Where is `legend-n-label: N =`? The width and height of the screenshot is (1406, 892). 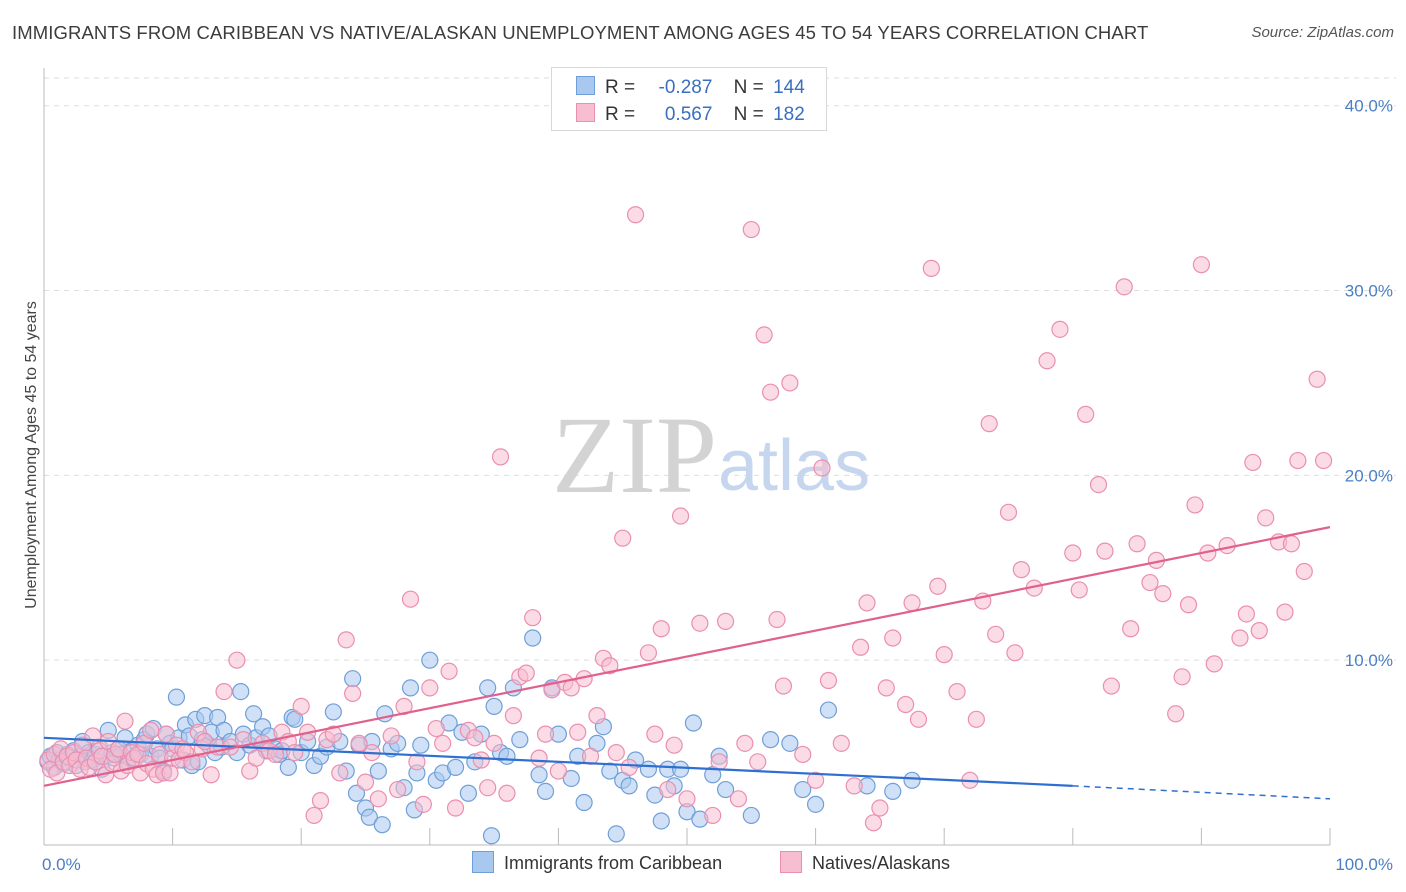 legend-n-label: N = is located at coordinates (748, 87).